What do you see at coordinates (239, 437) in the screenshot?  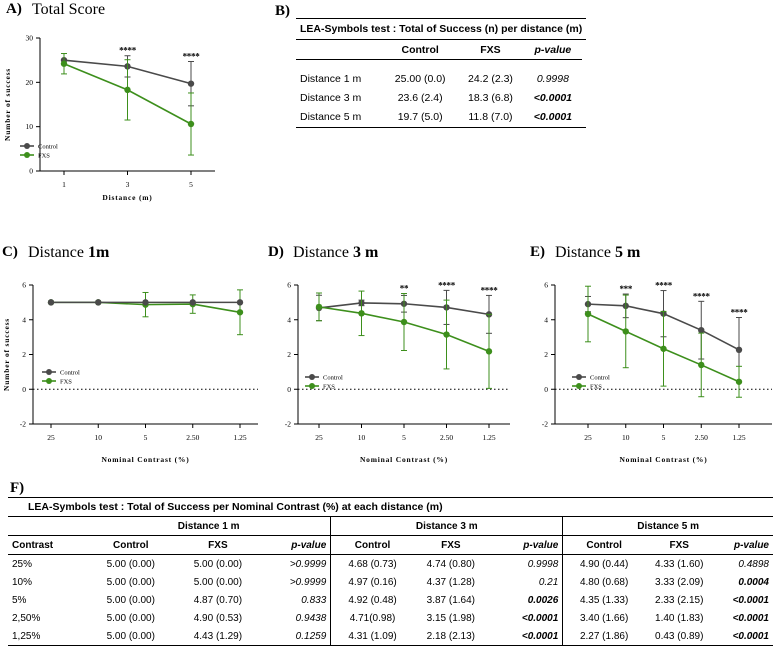 I see `x-tick-label: 1.25` at bounding box center [239, 437].